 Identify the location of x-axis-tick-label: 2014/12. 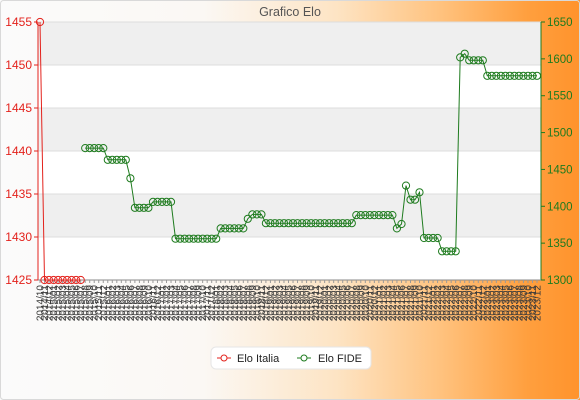
(50, 303).